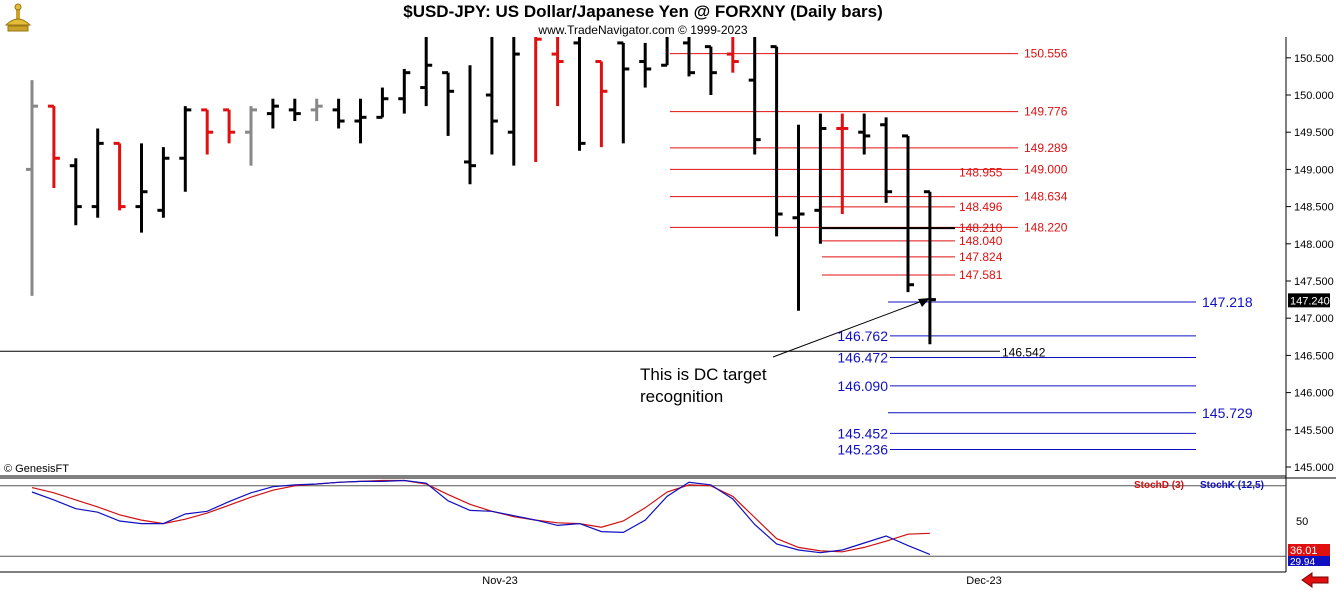 The width and height of the screenshot is (1336, 591). Describe the element at coordinates (1232, 485) in the screenshot. I see `stochk-legend: StochK (12,5)` at that location.